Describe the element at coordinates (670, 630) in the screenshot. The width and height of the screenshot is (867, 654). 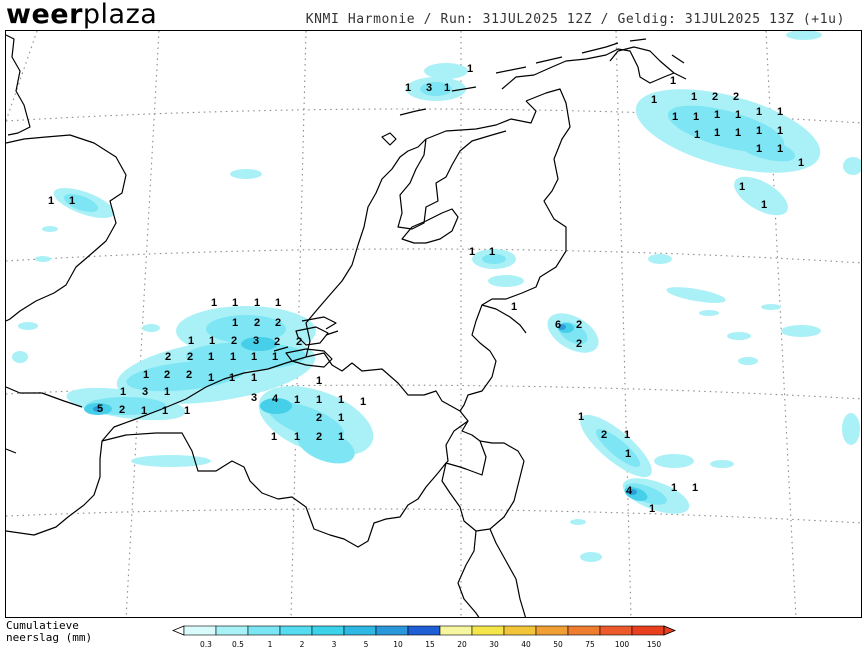
I see `colorbar-right-arrow` at that location.